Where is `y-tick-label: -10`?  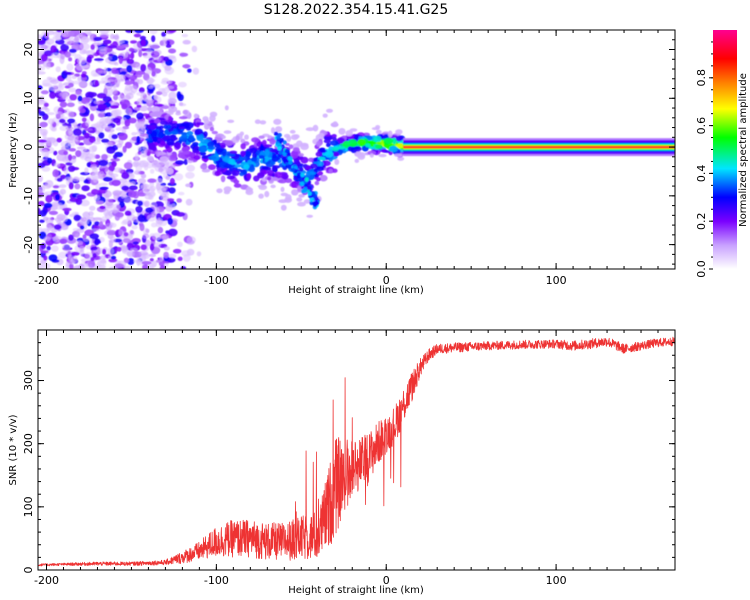
y-tick-label: -10 is located at coordinates (28, 196).